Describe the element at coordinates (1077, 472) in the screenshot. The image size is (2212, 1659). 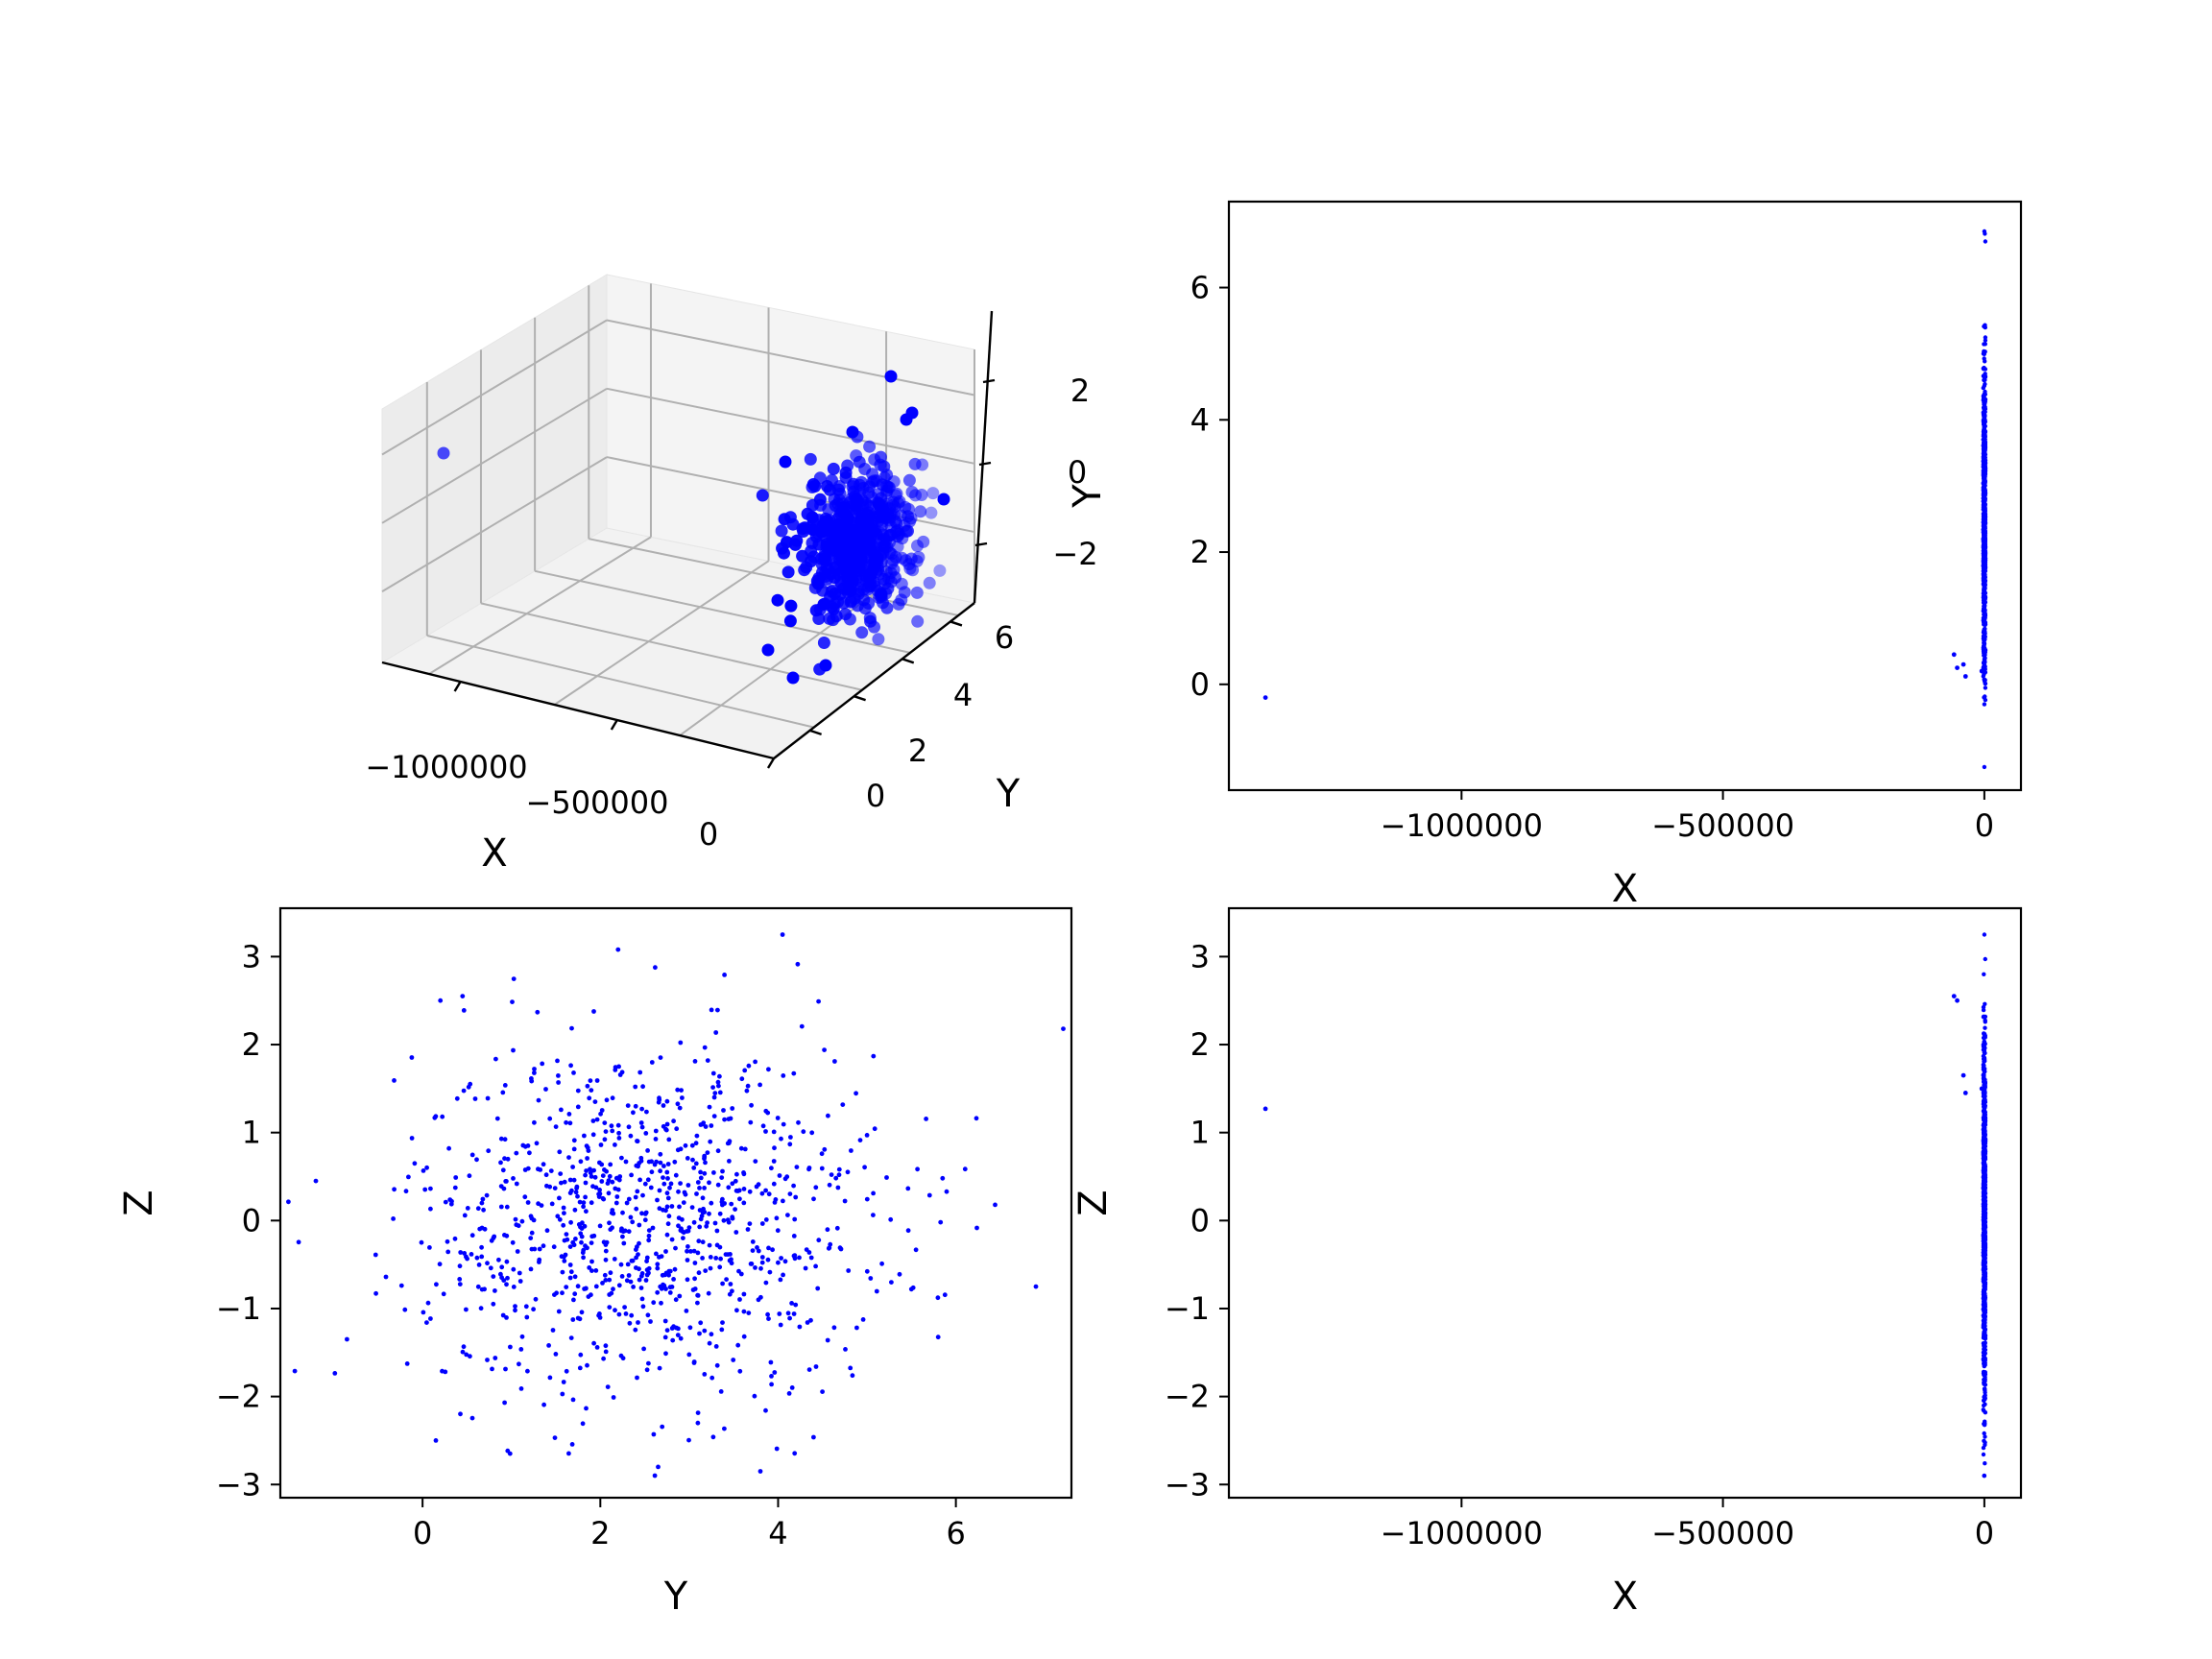
I see `z-tick-label: 0` at that location.